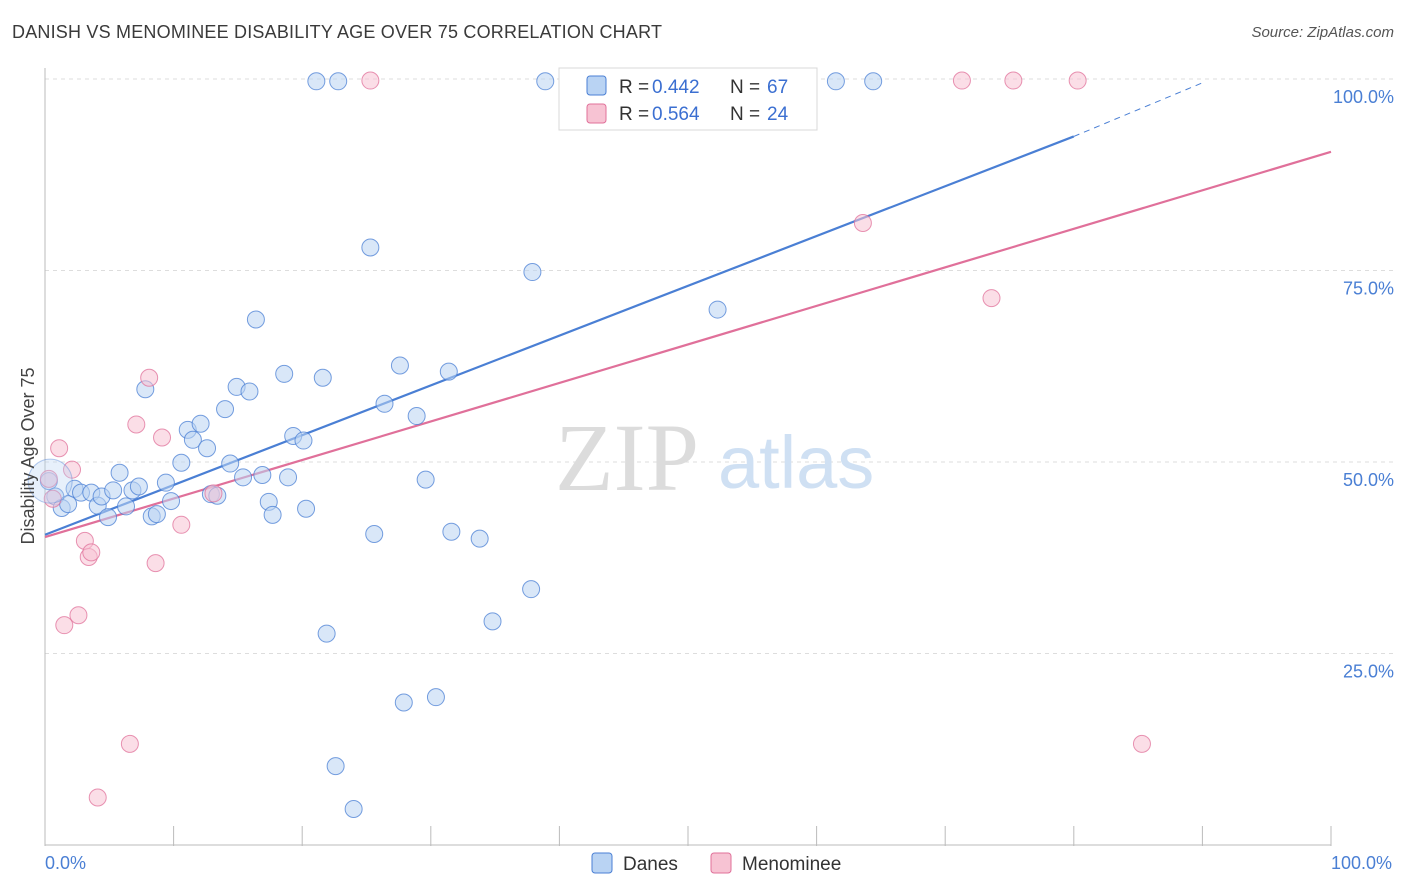 This screenshot has height=892, width=1406. What do you see at coordinates (596, 85) in the screenshot?
I see `stats-swatch-danes` at bounding box center [596, 85].